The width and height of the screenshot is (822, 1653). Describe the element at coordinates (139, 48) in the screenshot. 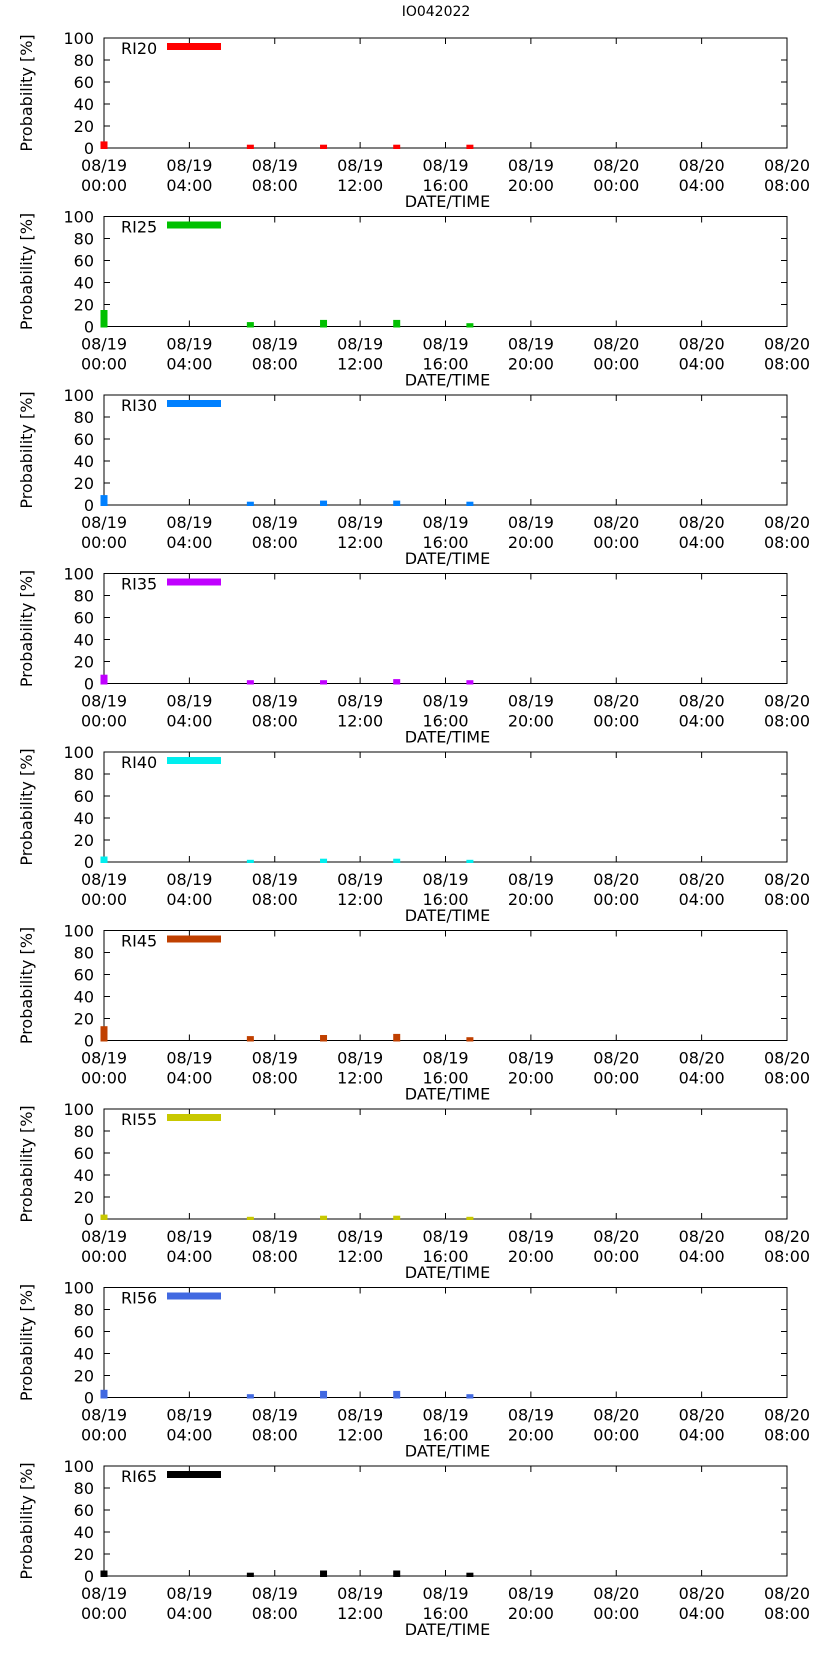

I see `legend-label: RI20` at that location.